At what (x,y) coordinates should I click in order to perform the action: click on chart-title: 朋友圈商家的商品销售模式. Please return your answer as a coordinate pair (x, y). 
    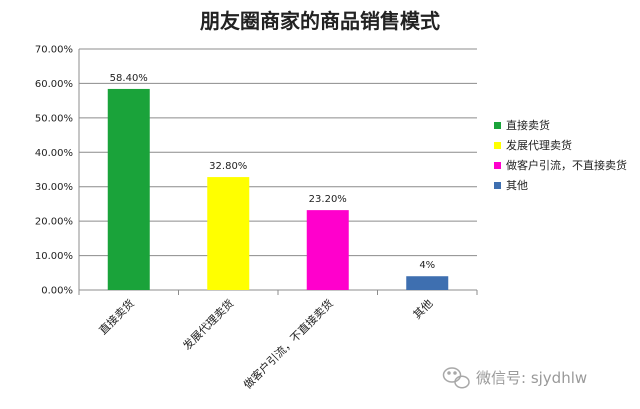
    Looking at the image, I should click on (320, 21).